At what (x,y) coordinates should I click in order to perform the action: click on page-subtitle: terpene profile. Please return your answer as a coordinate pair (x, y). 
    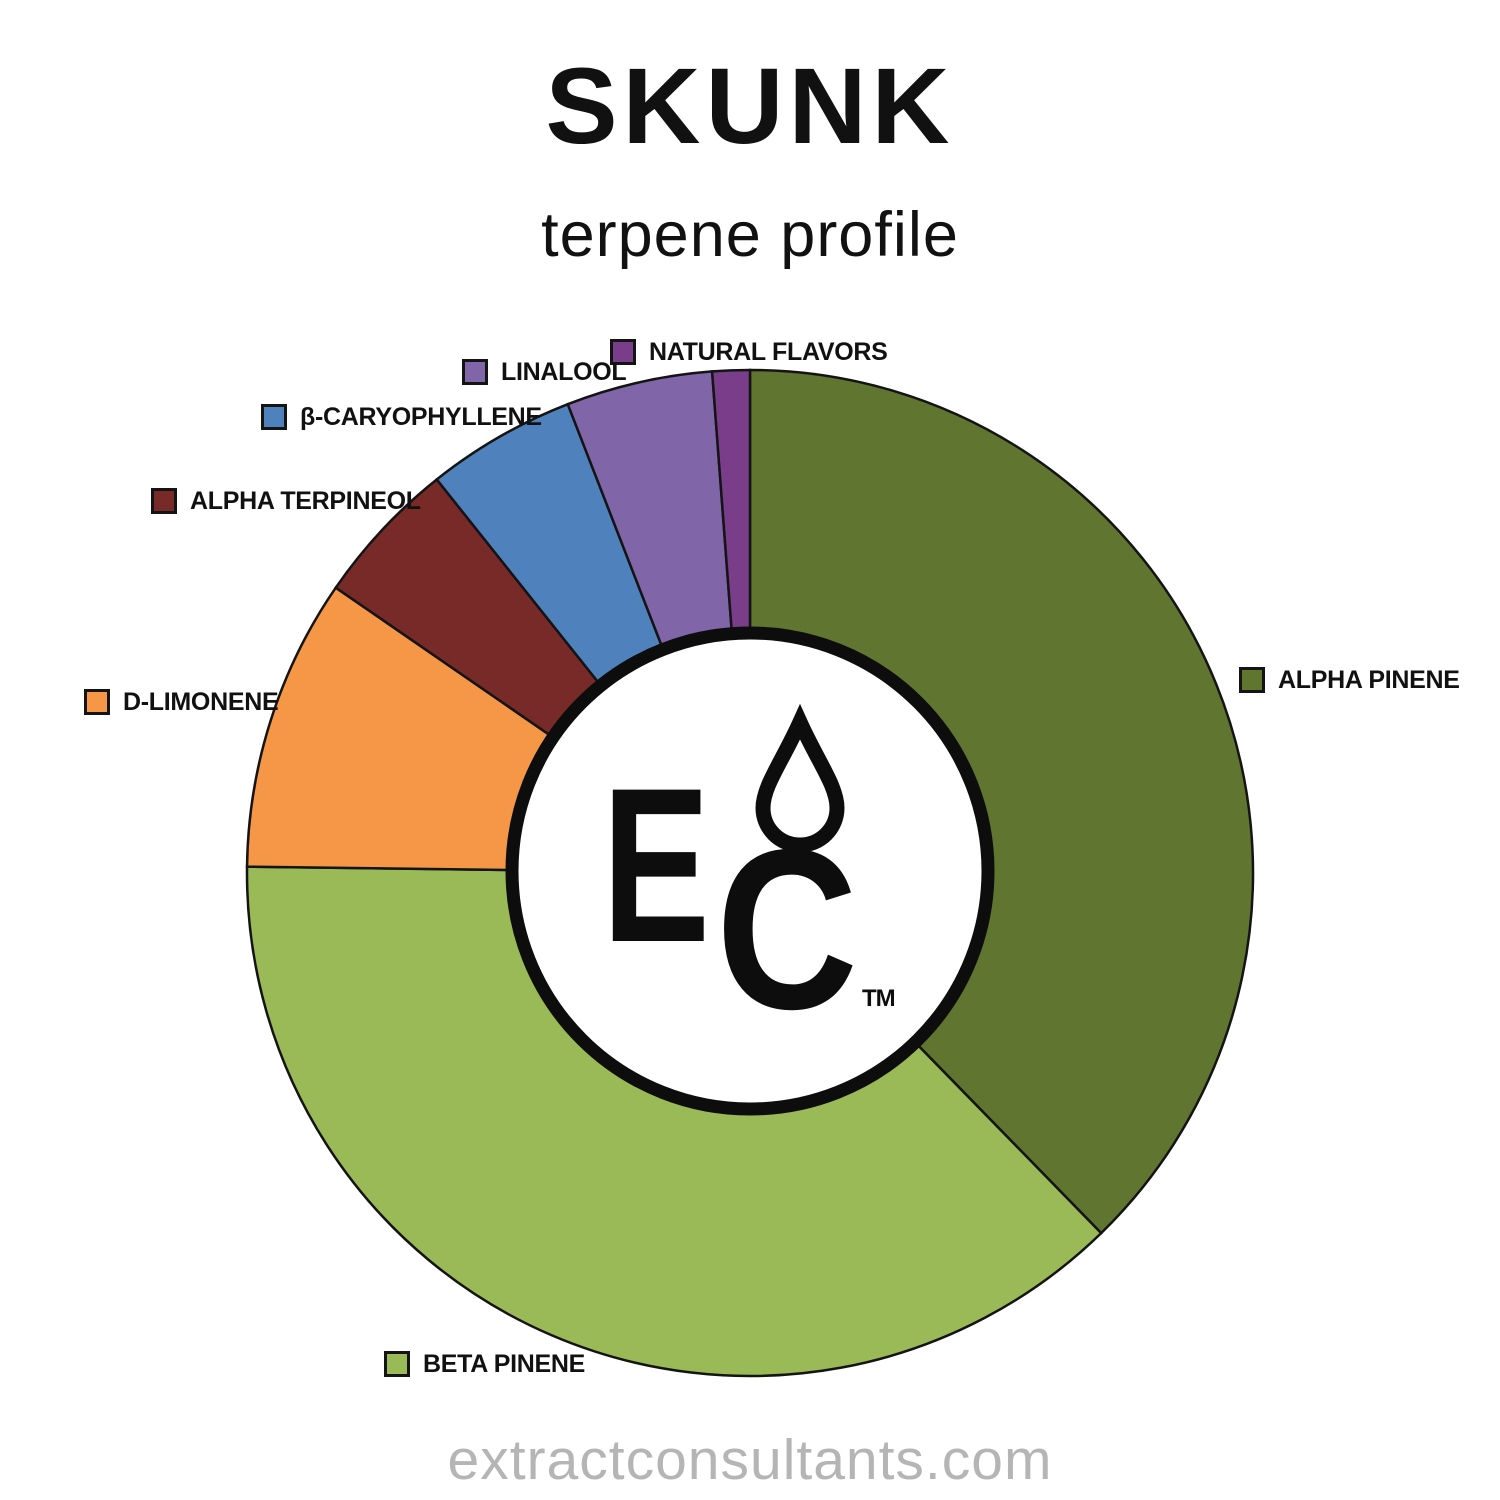
    Looking at the image, I should click on (750, 235).